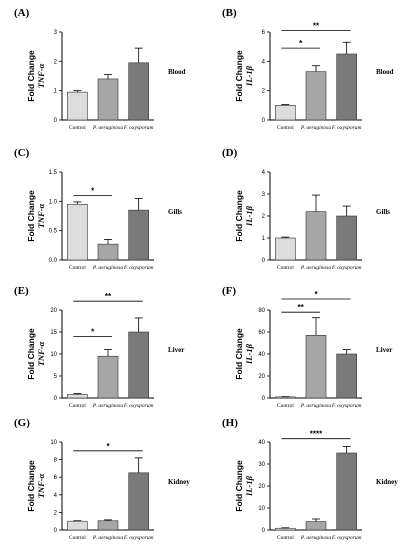 The height and width of the screenshot is (550, 420). What do you see at coordinates (264, 239) in the screenshot?
I see `y-tick-label: 1` at bounding box center [264, 239].